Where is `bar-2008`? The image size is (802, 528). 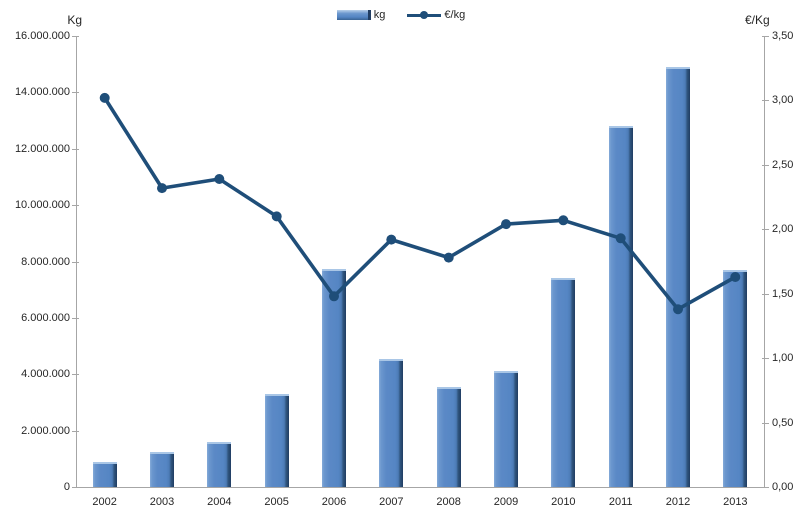
bar-2008 is located at coordinates (448, 436).